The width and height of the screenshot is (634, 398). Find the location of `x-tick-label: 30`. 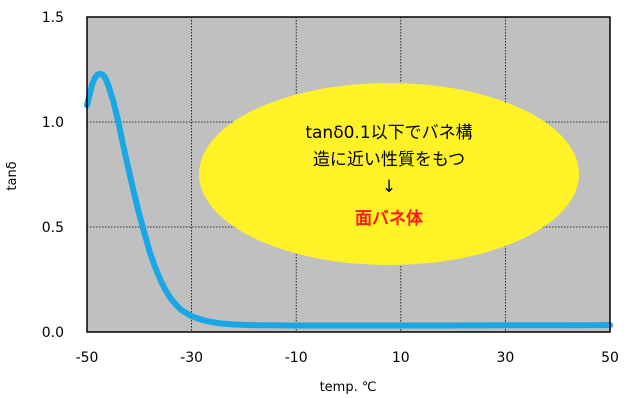

x-tick-label: 30 is located at coordinates (505, 358).